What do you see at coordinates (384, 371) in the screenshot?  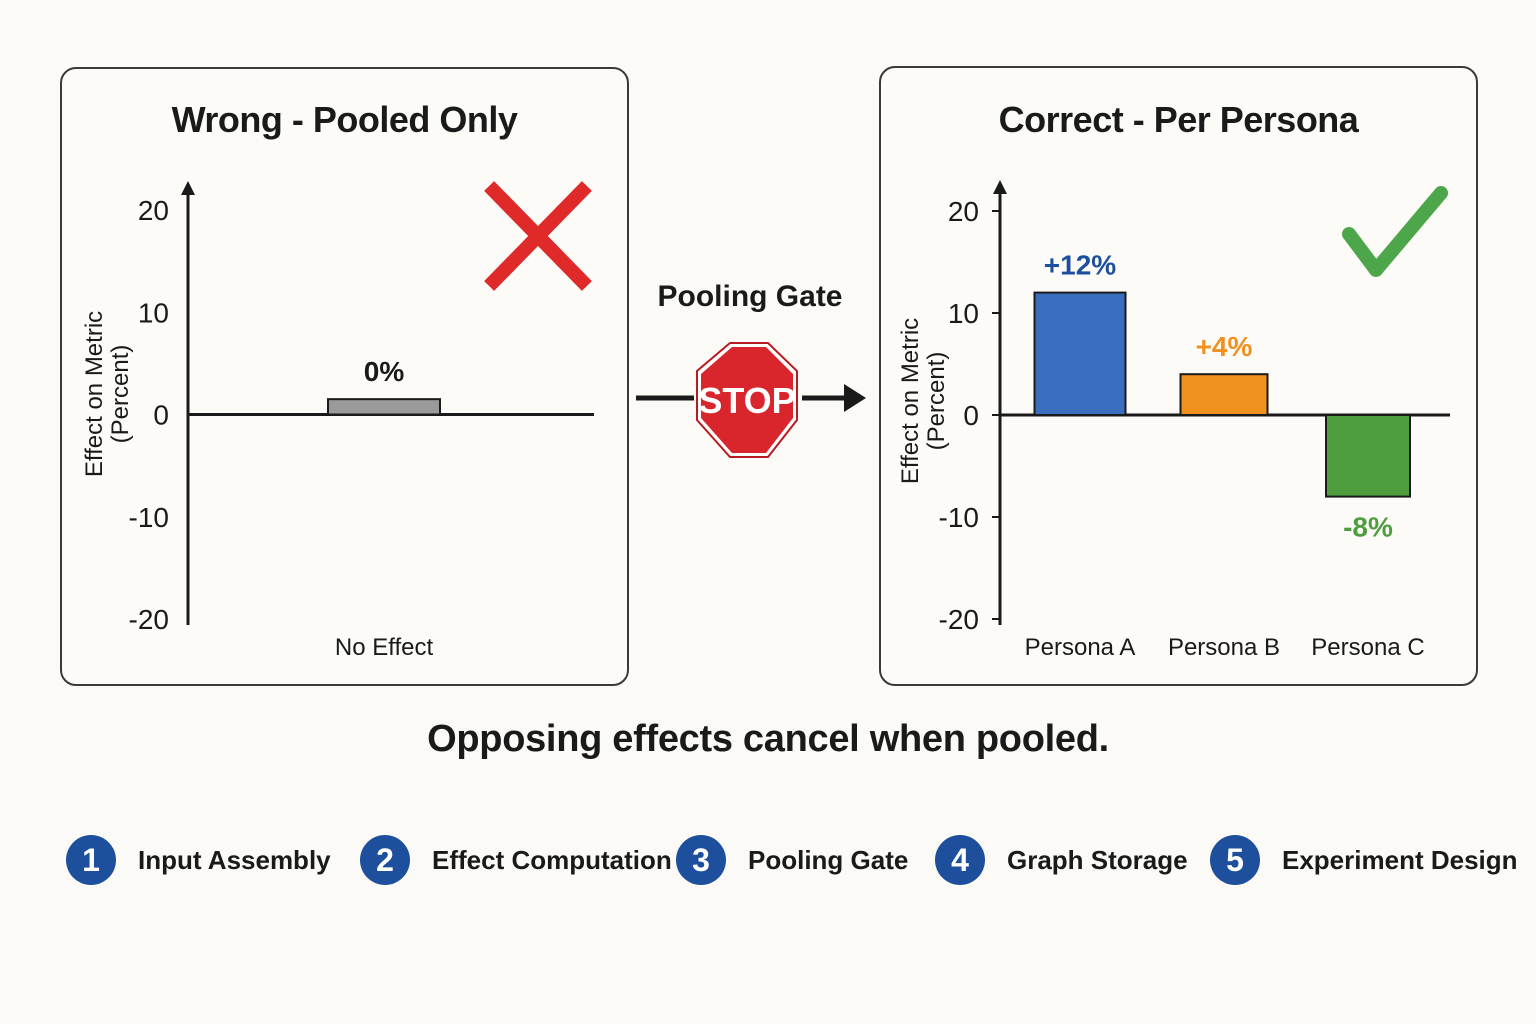 I see `bar-data-label: 0%` at bounding box center [384, 371].